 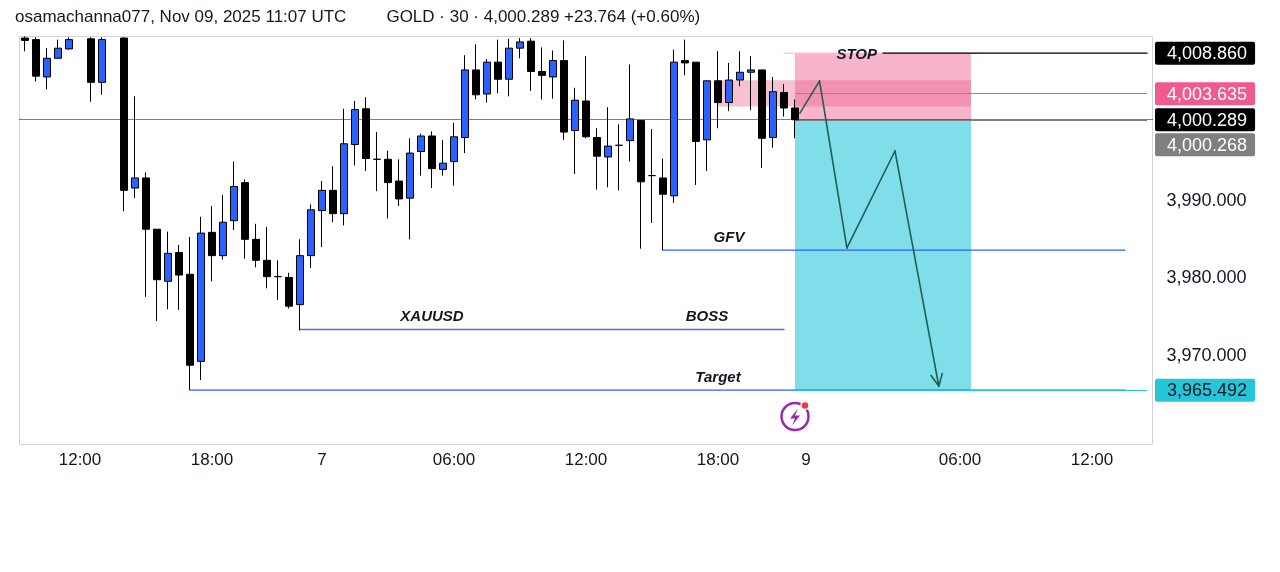 What do you see at coordinates (1207, 144) in the screenshot?
I see `ref-line-label: 4,000.268` at bounding box center [1207, 144].